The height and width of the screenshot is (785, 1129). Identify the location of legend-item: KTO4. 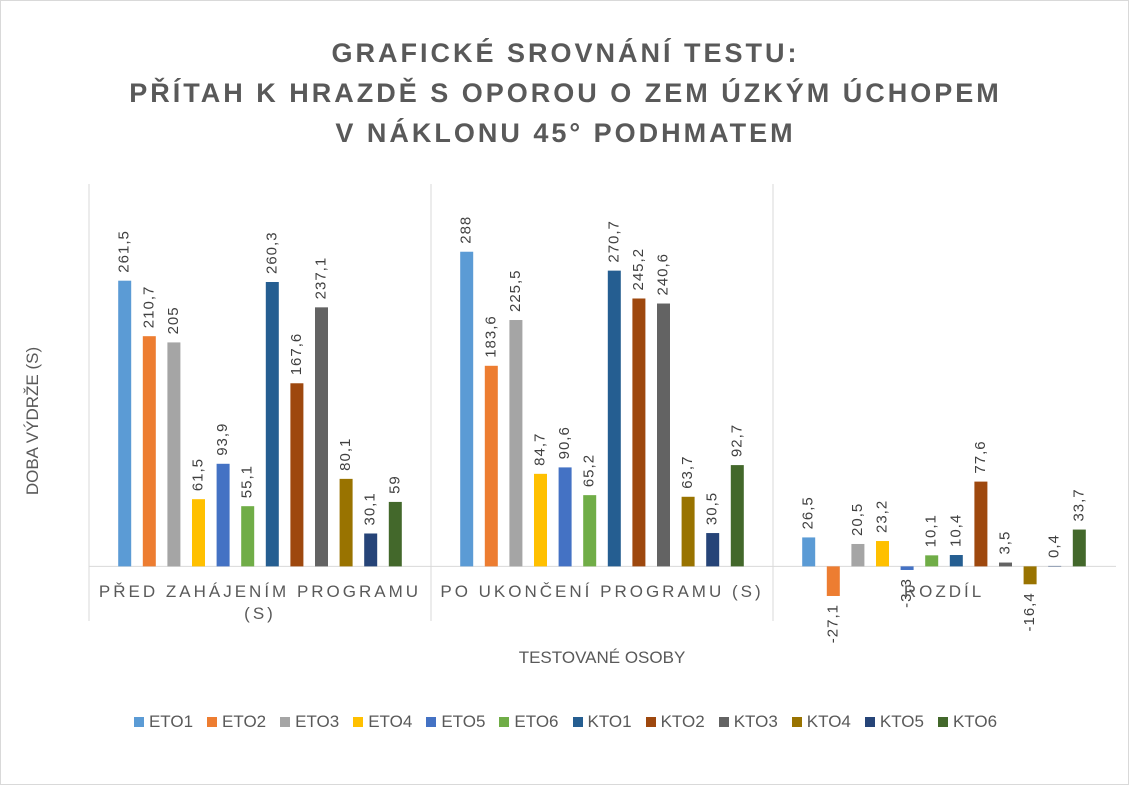
(821, 722).